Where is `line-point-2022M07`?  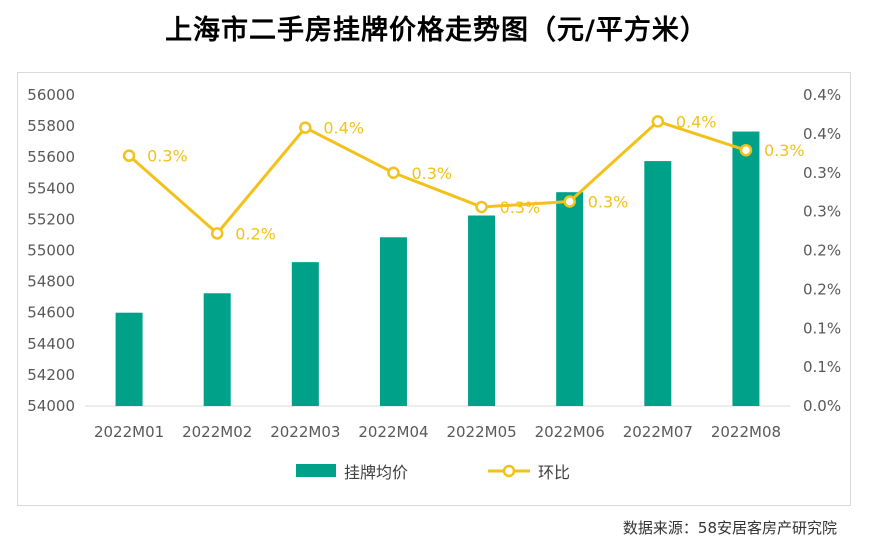
line-point-2022M07 is located at coordinates (658, 121).